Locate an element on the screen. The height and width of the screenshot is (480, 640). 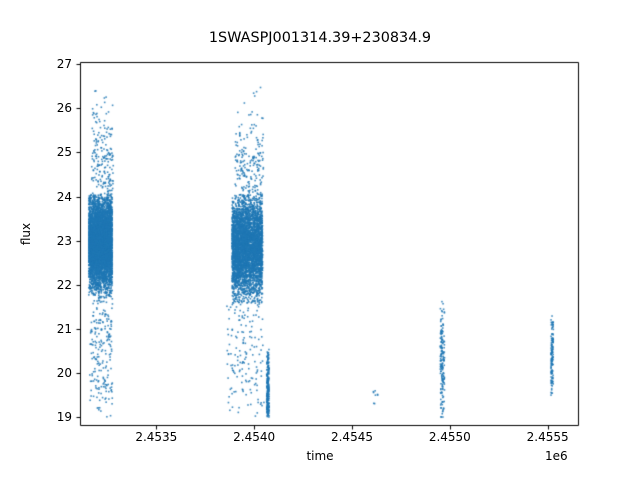
x-axis-offset-text: 1e6 is located at coordinates (556, 456).